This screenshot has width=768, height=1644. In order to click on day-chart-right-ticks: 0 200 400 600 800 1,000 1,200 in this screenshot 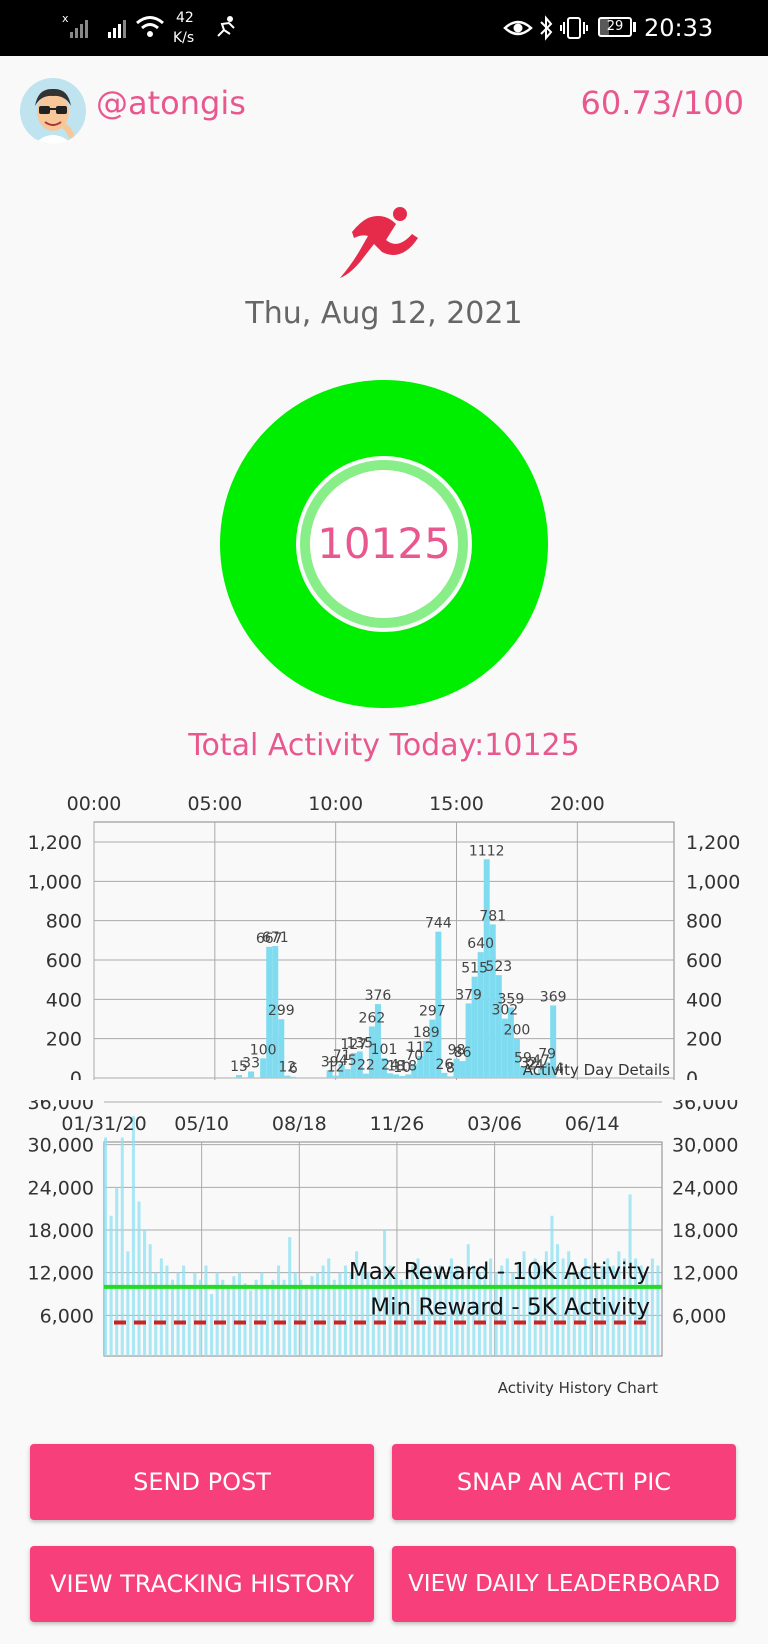, I will do `click(713, 956)`.